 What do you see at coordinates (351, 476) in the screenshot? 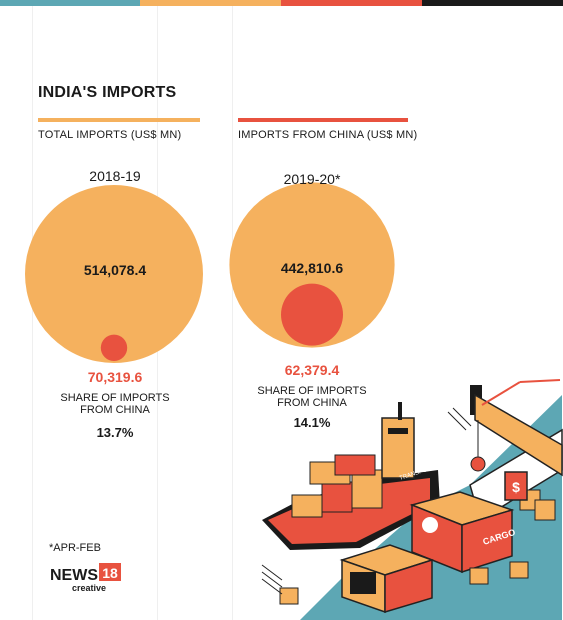
I see `ship-icon: TRANSPORT` at bounding box center [351, 476].